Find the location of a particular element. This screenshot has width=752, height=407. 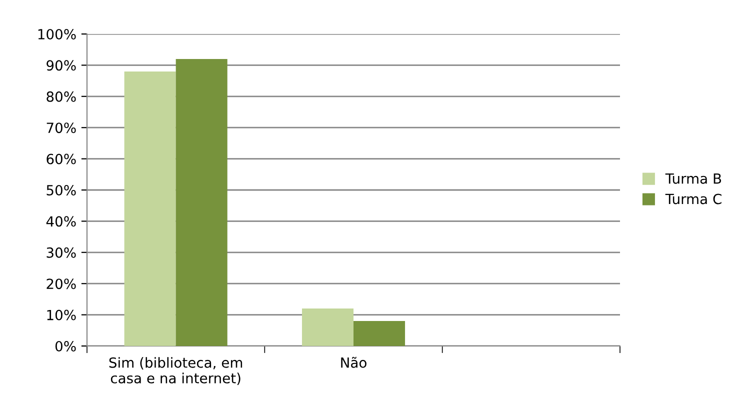

y-tick-label: 70% is located at coordinates (61, 128).